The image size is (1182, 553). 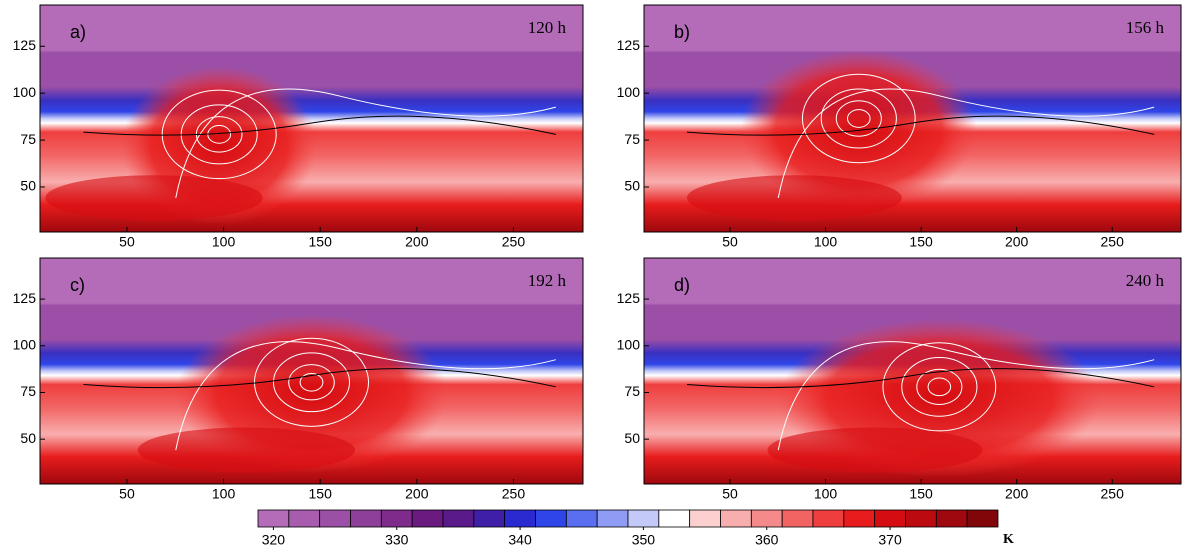 What do you see at coordinates (77, 285) in the screenshot?
I see `panel-label: c)` at bounding box center [77, 285].